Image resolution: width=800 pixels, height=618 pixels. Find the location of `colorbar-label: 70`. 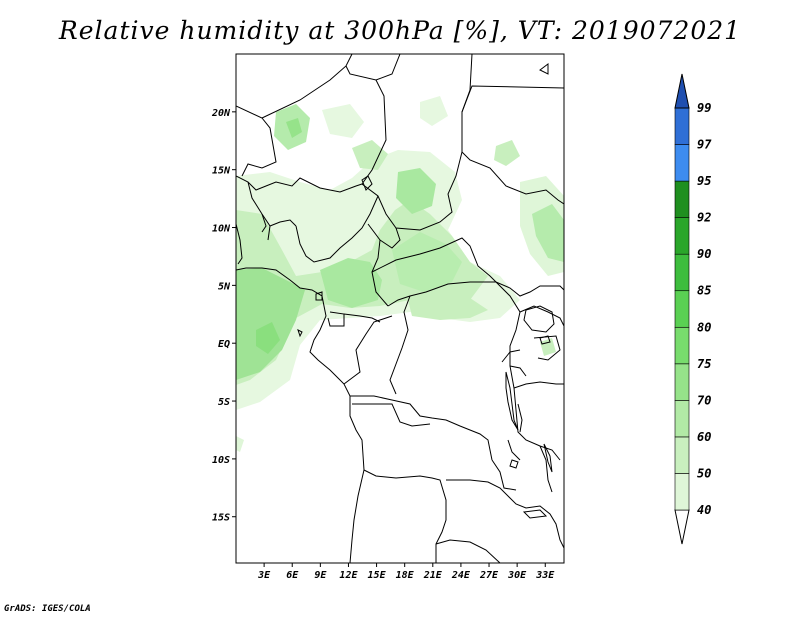

colorbar-label: 70 is located at coordinates (704, 400).